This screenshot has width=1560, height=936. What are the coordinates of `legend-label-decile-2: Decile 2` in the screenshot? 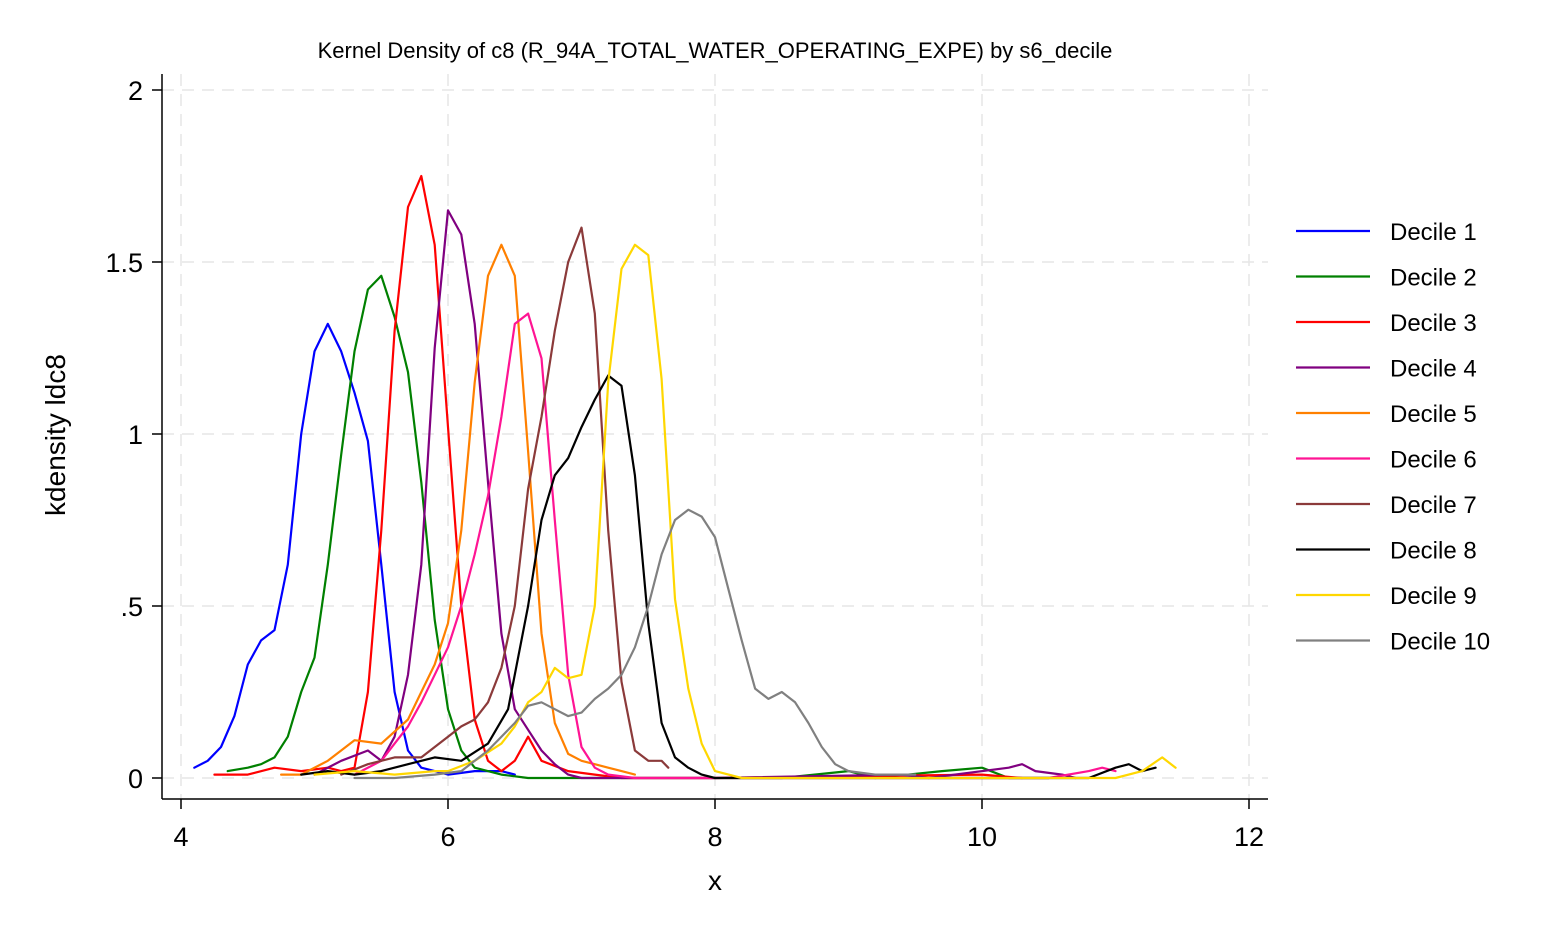 It's located at (1433, 278).